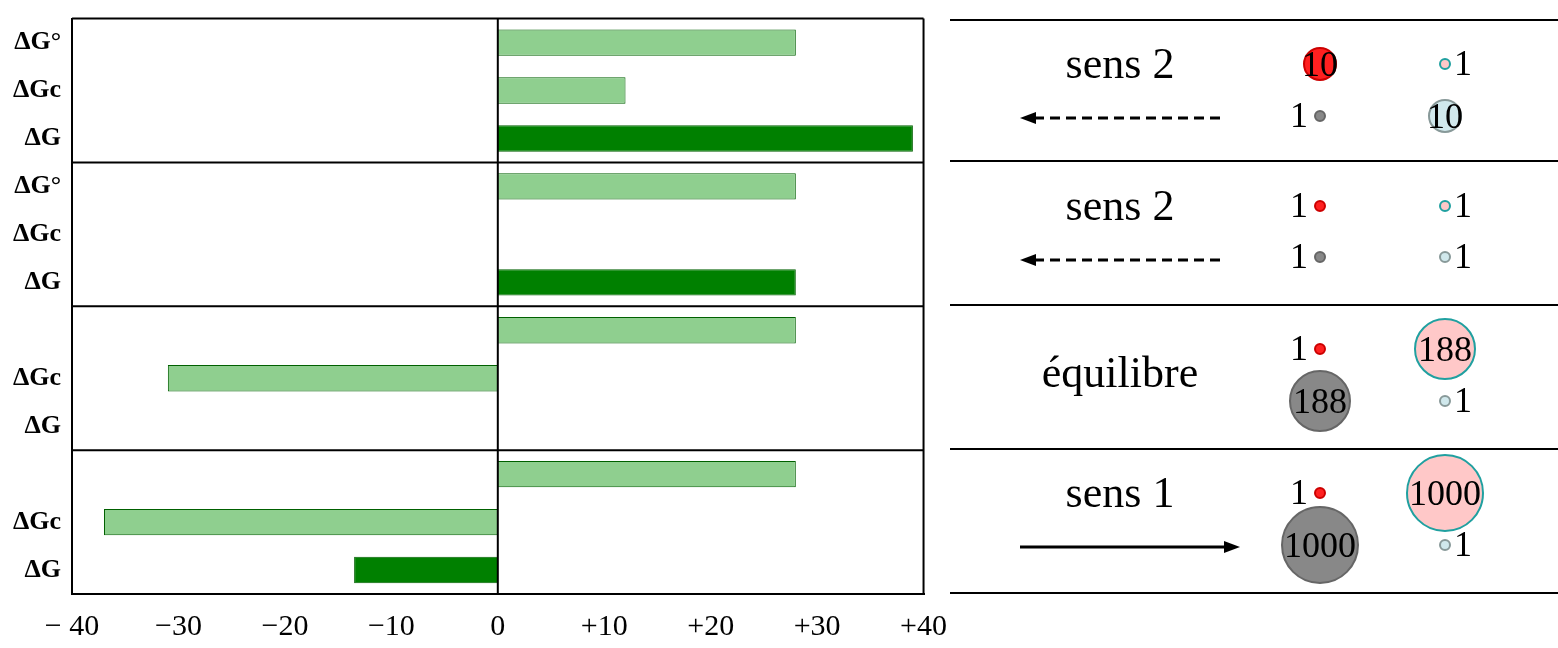 This screenshot has height=648, width=1558. Describe the element at coordinates (498, 624) in the screenshot. I see `x-tick-label: 0` at that location.